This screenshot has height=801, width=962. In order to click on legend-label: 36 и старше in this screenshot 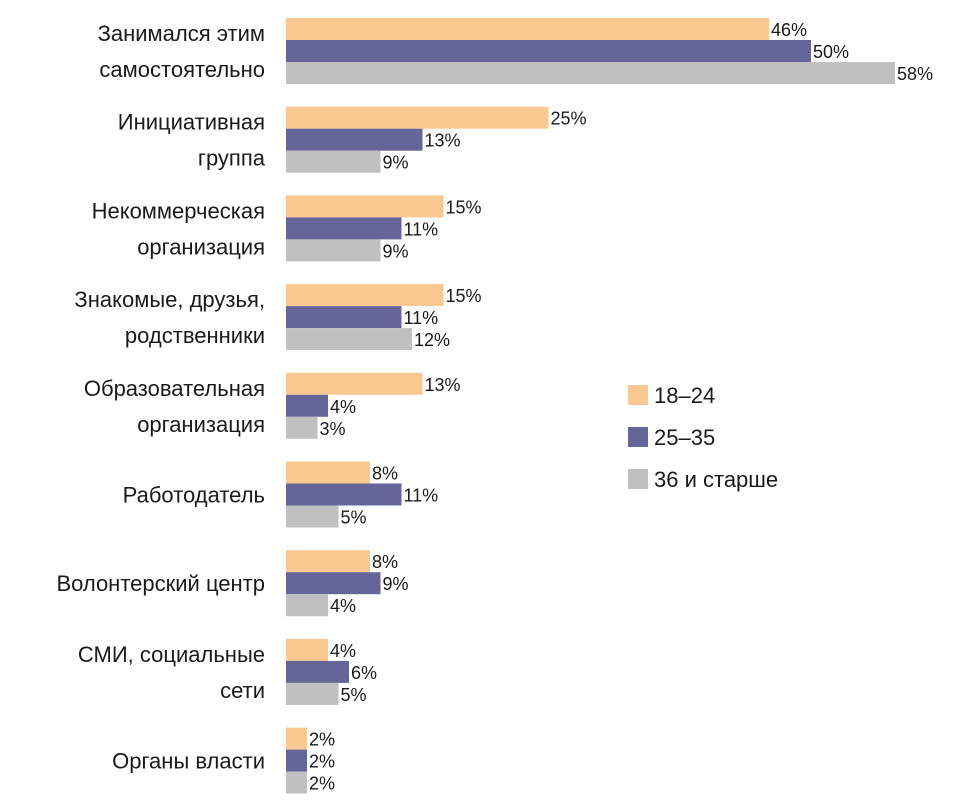, I will do `click(716, 479)`.